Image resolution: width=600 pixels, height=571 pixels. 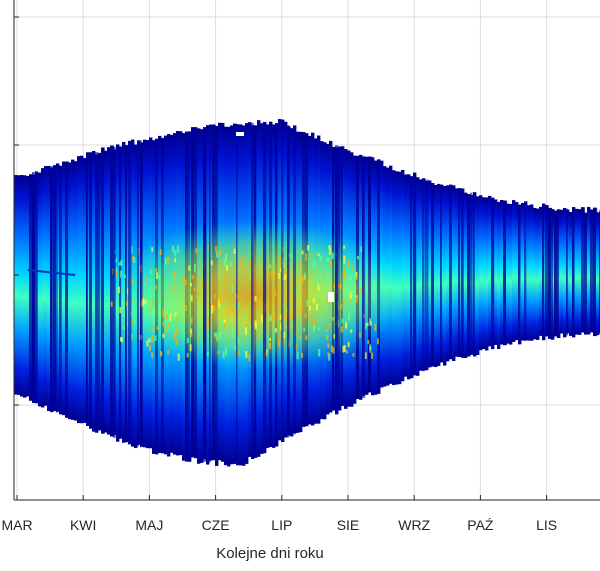 I want to click on x-tick-label: WRZ, so click(x=414, y=525).